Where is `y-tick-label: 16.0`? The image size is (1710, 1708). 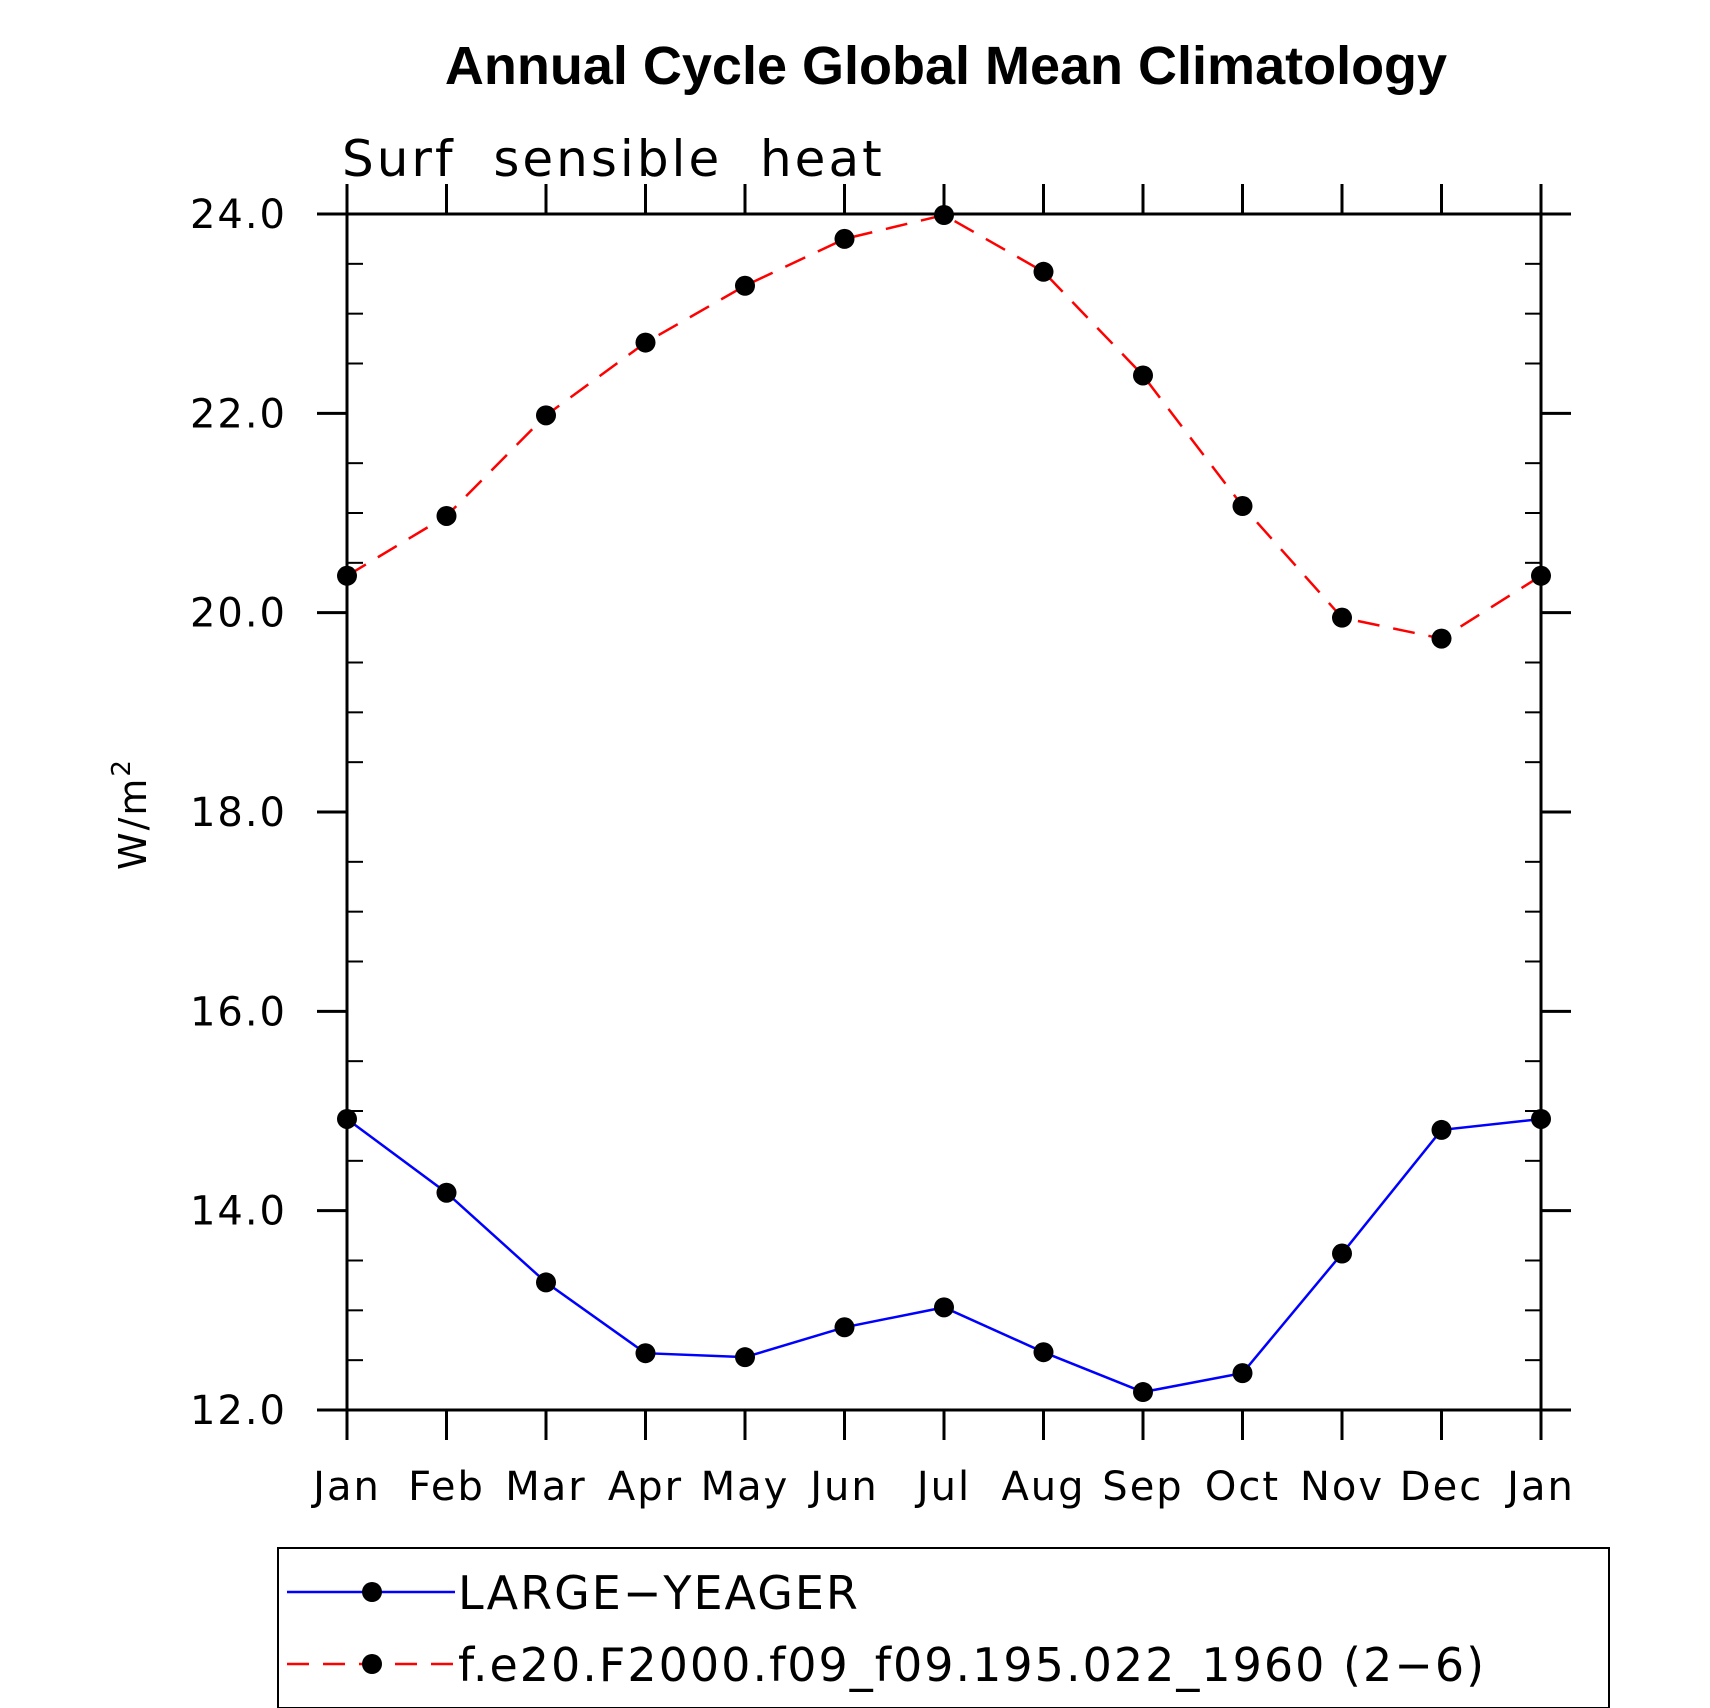
y-tick-label: 16.0 is located at coordinates (238, 1012).